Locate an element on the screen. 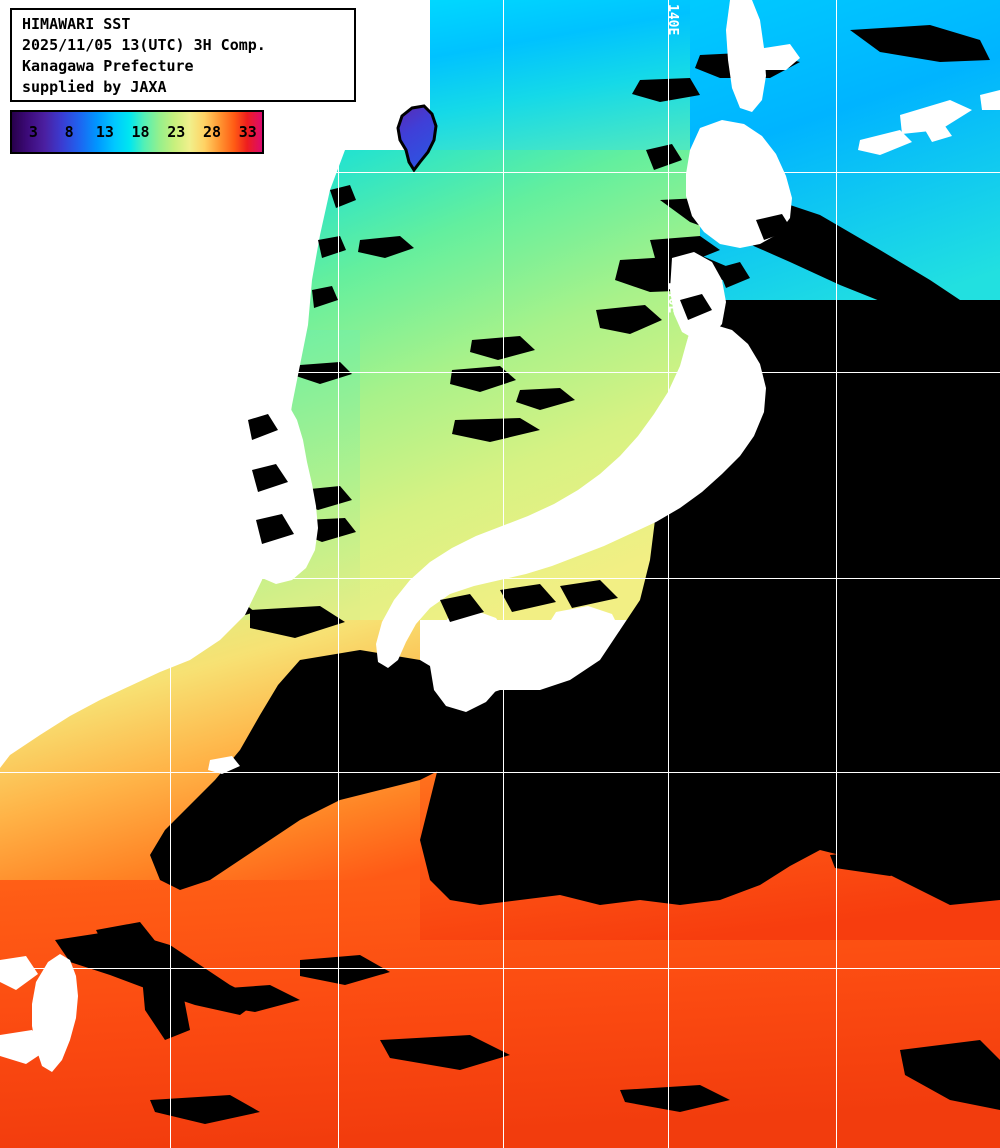 The height and width of the screenshot is (1148, 1000). sst-colorbar: 3 8 13 18 23 28 33 is located at coordinates (137, 132).